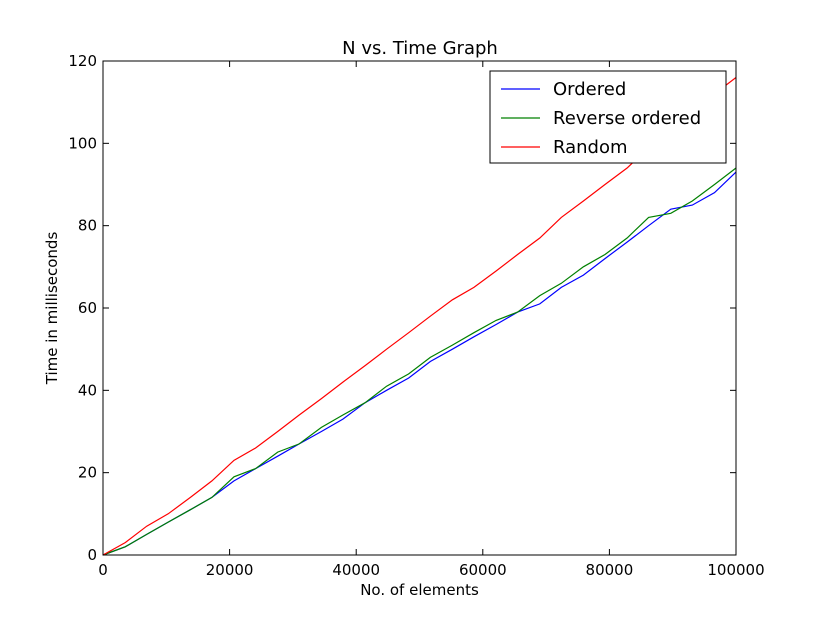 The width and height of the screenshot is (817, 617). I want to click on x-axis-label: No. of elements, so click(419, 590).